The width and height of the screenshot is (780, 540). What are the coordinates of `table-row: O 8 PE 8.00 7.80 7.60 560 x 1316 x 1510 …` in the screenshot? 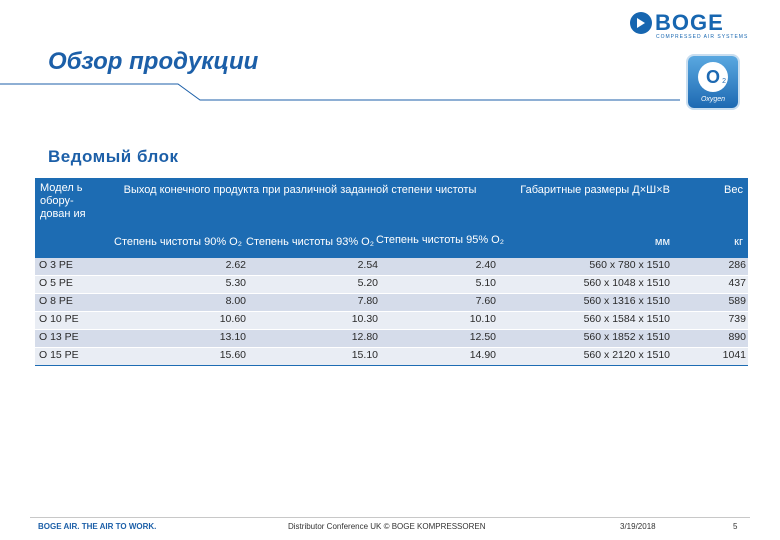 It's located at (391, 303).